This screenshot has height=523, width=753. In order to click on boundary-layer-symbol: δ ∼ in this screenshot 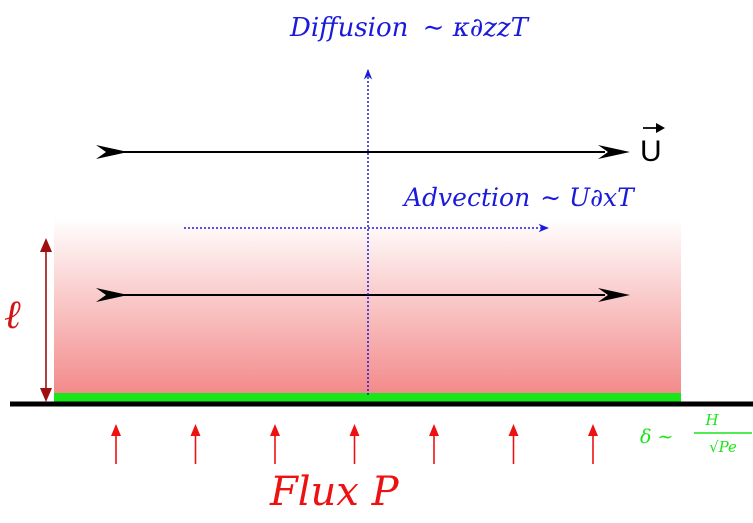, I will do `click(656, 437)`.